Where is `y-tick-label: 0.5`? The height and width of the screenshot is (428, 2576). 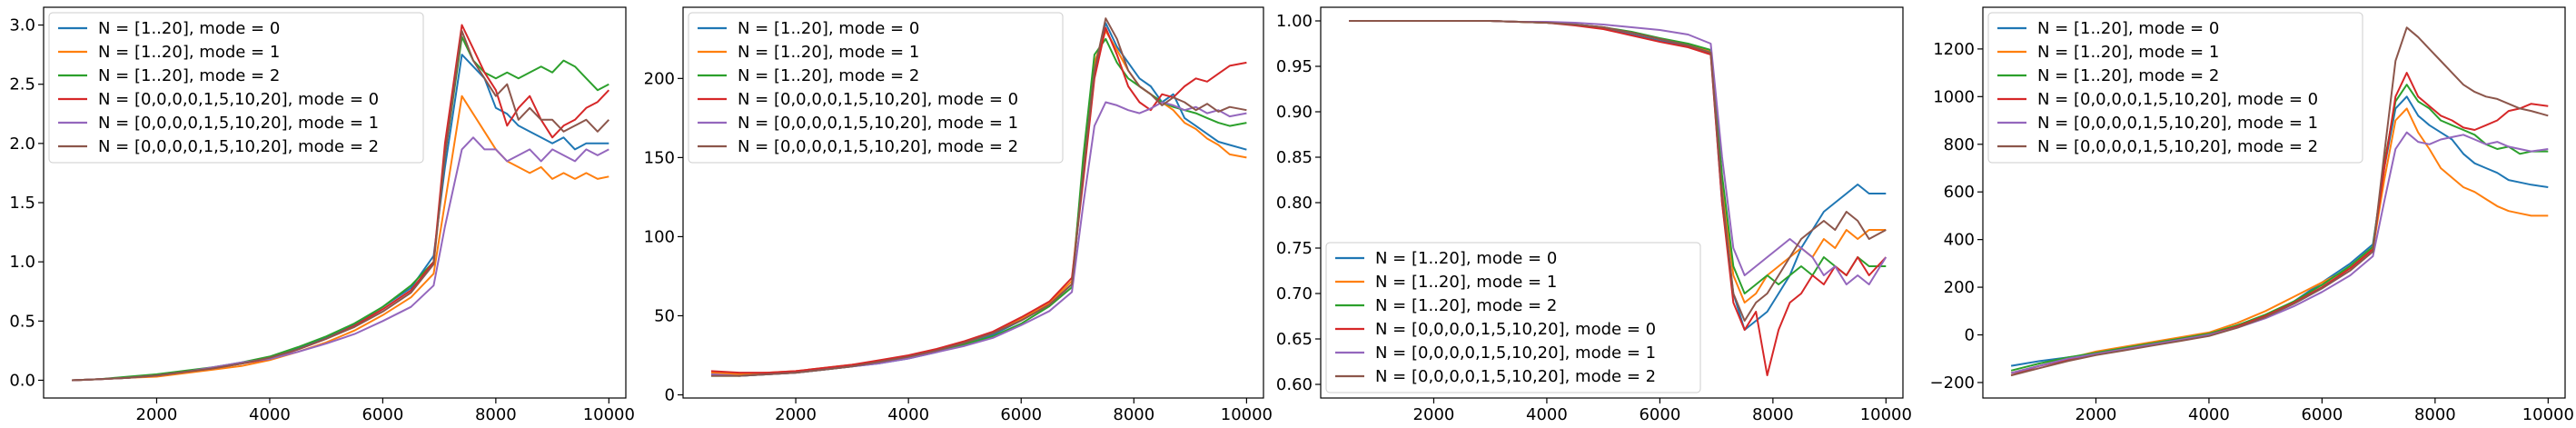 y-tick-label: 0.5 is located at coordinates (22, 321).